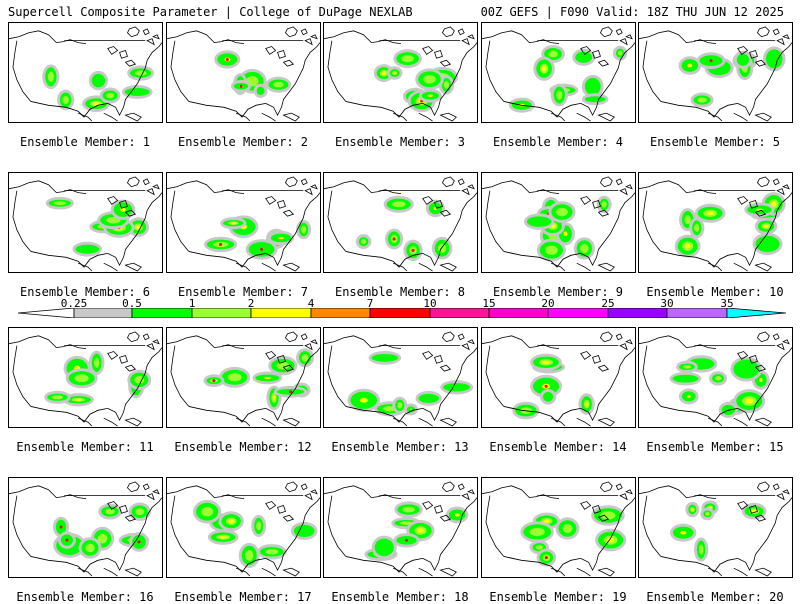 The image size is (800, 604). I want to click on ensemble-member-label: Ensemble Member: 9, so click(558, 292).